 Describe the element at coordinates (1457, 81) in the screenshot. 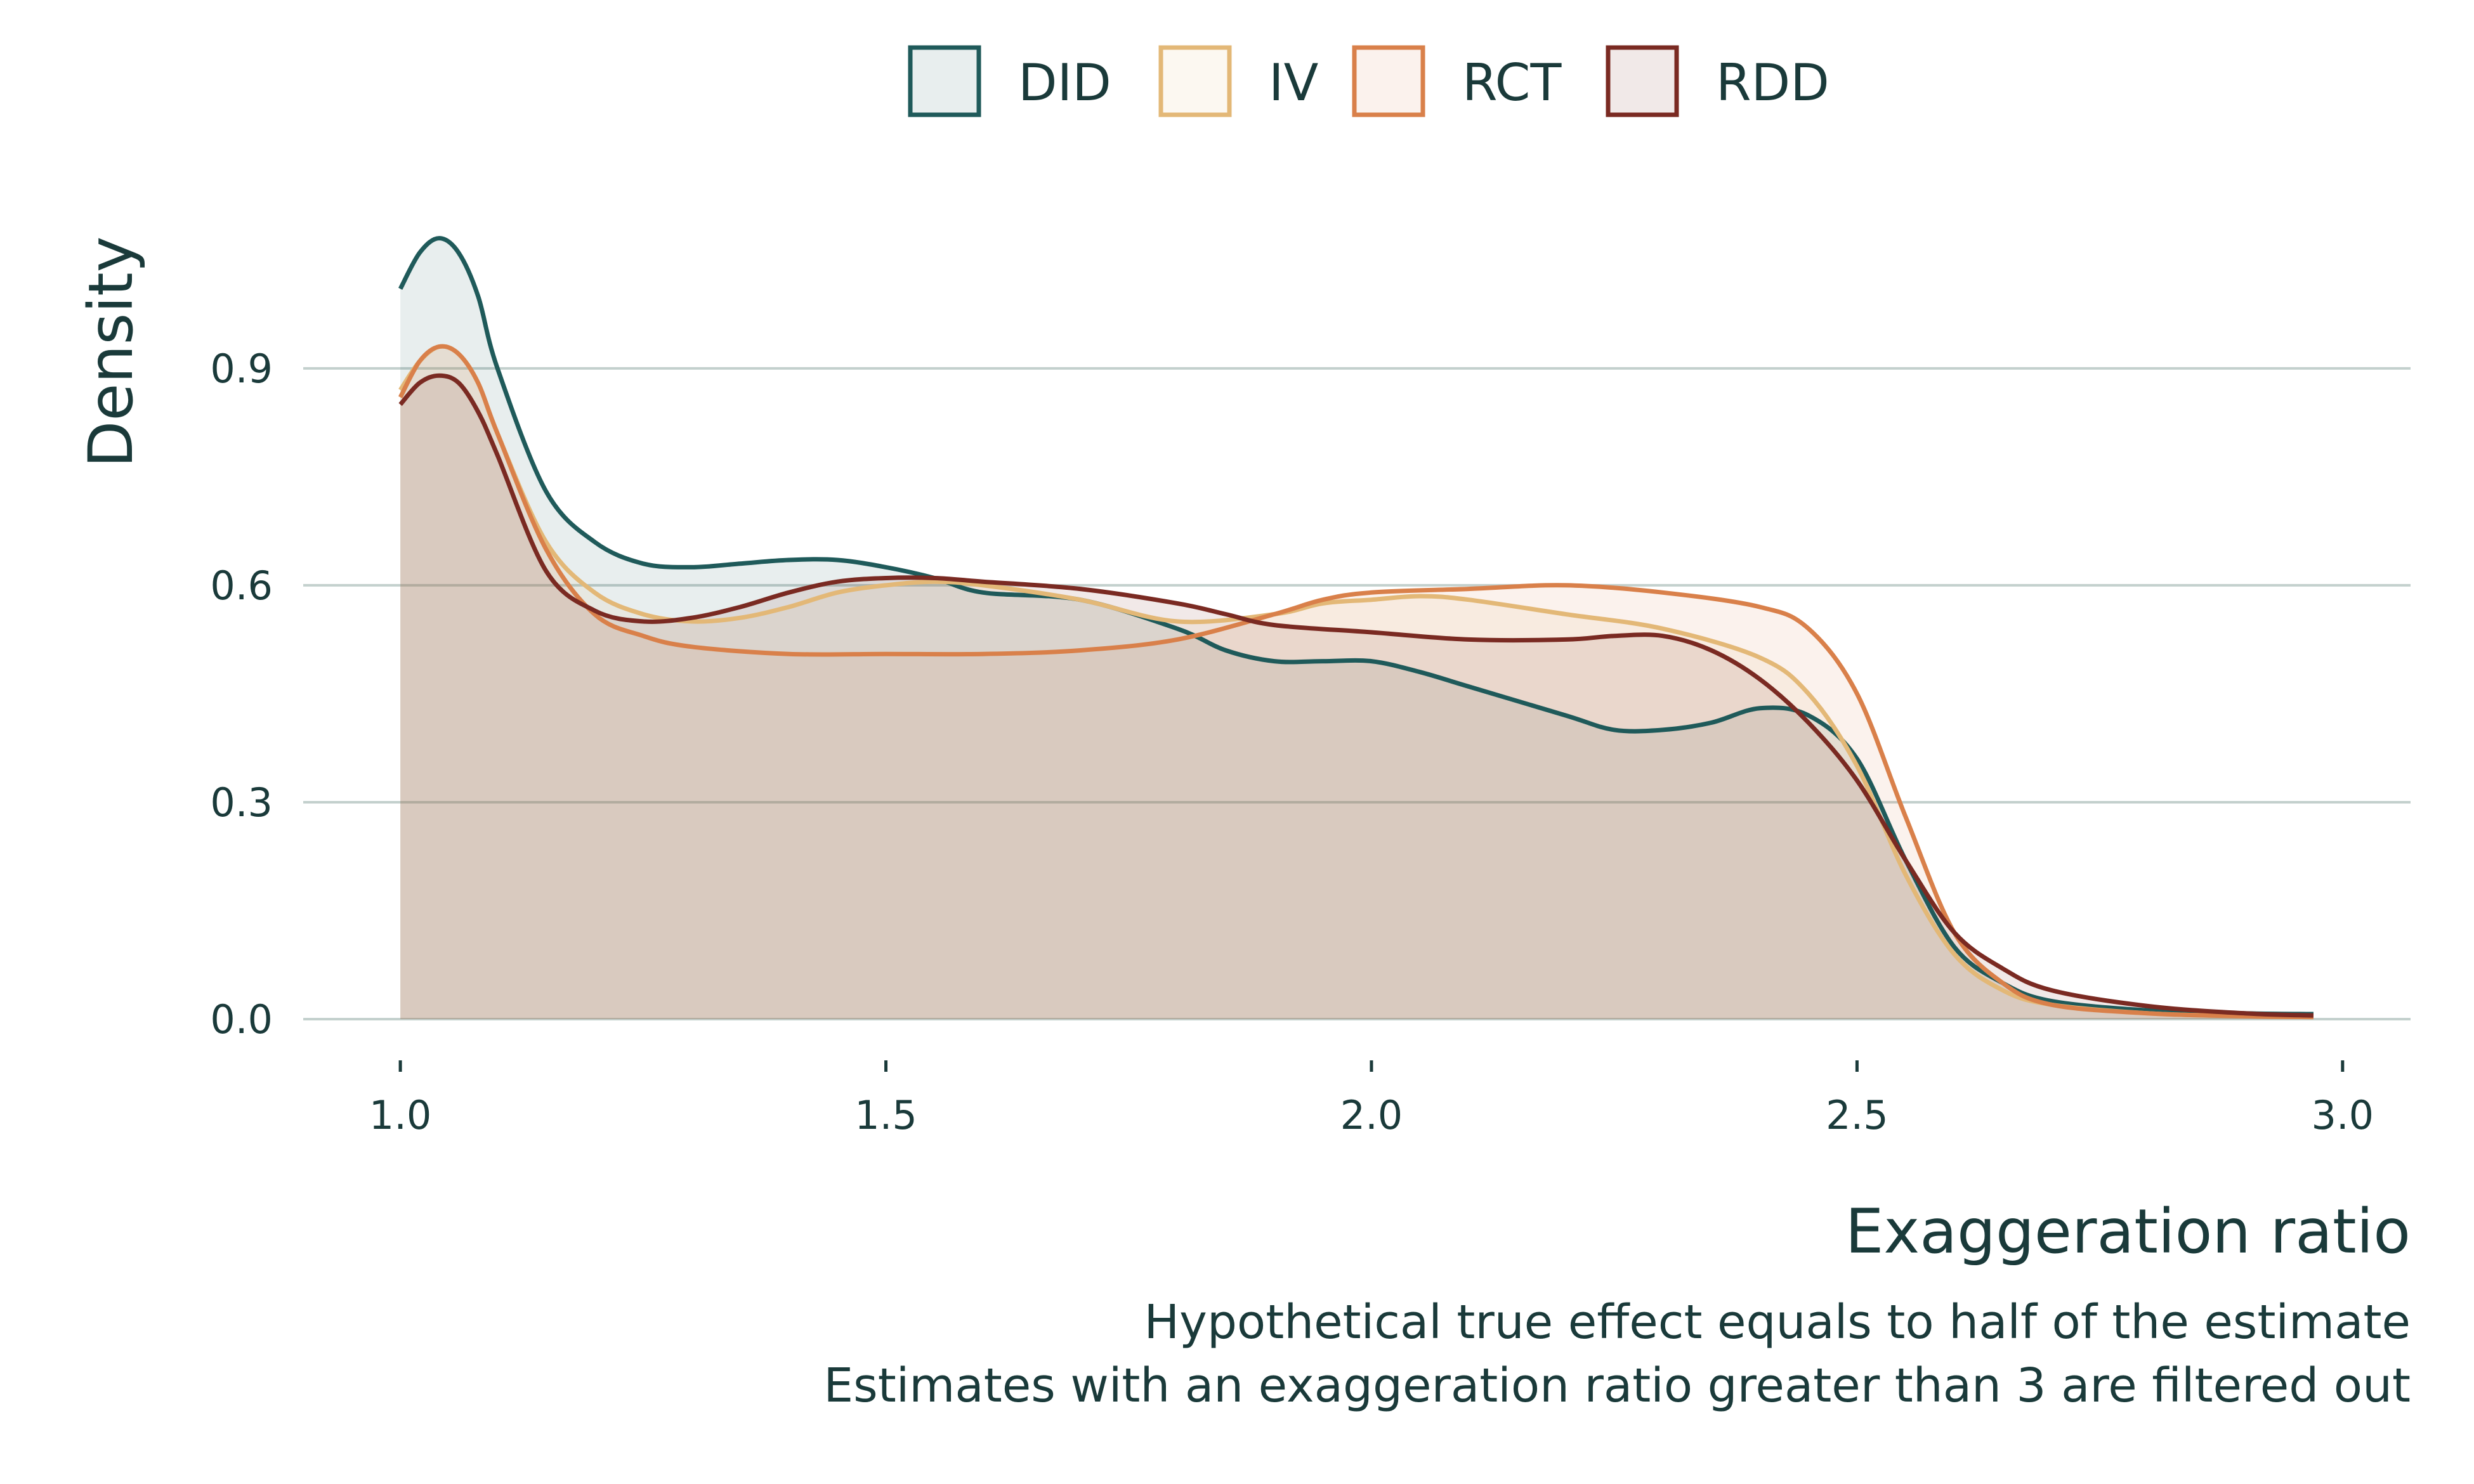

I see `legend-item-rct: RCT` at that location.